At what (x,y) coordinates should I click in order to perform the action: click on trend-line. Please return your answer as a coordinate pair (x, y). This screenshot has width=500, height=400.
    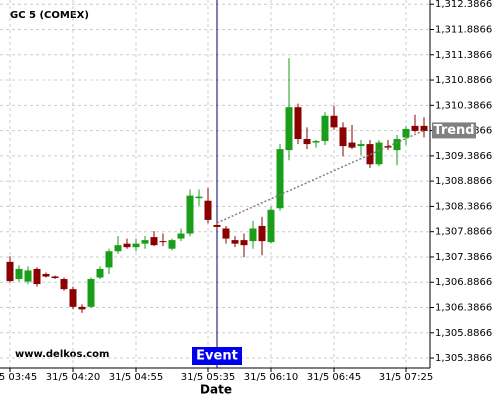
    Looking at the image, I should click on (320, 176).